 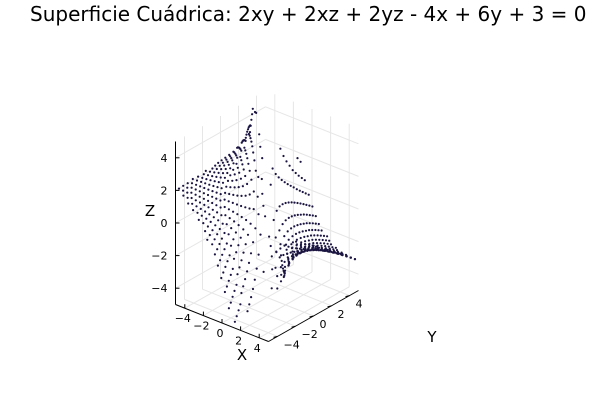 What do you see at coordinates (292, 344) in the screenshot?
I see `y-tick-label: −4` at bounding box center [292, 344].